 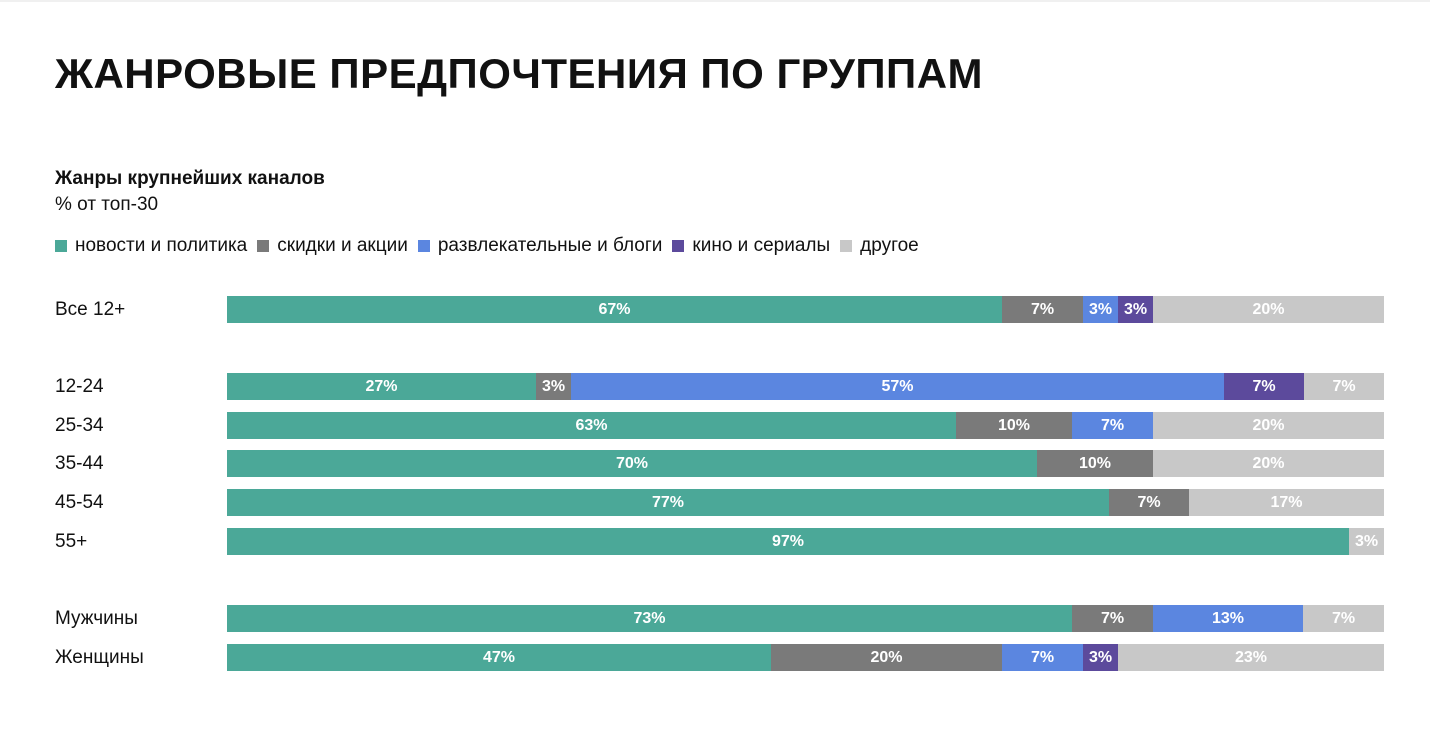 I want to click on bar-segment: 67%, so click(x=614, y=309).